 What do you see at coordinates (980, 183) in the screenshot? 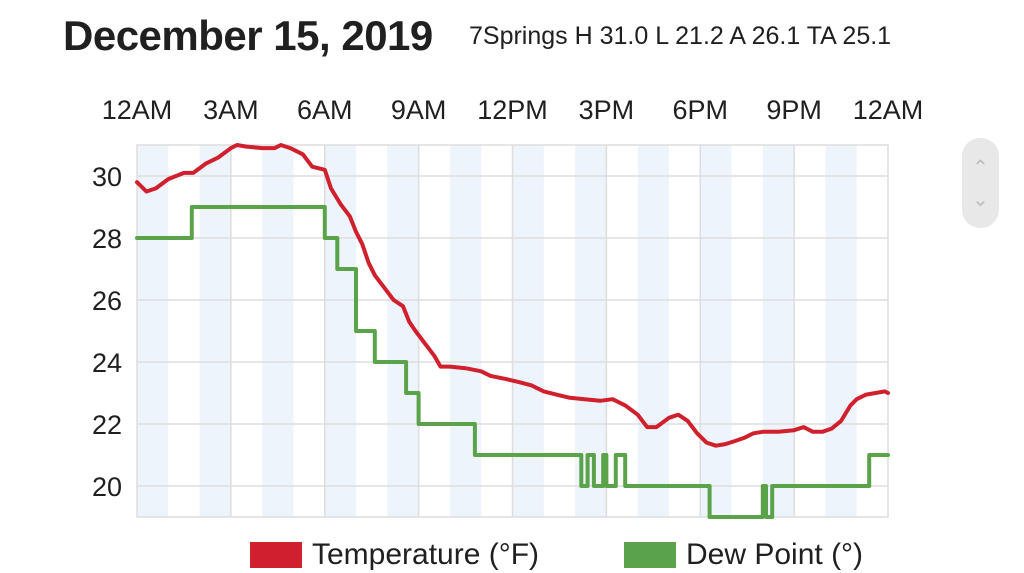
I see `chart-scroll-control: ⌃ ⌄` at bounding box center [980, 183].